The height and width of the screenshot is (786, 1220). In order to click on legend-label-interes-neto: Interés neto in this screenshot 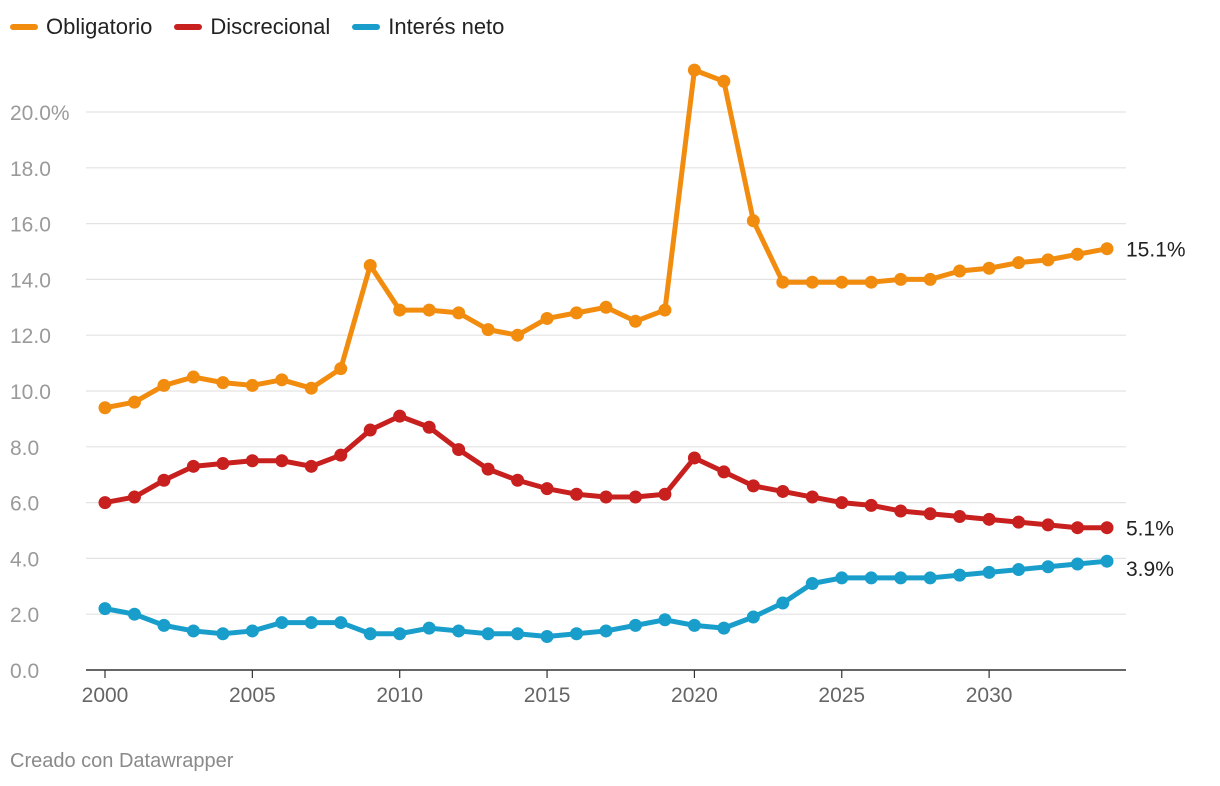, I will do `click(446, 26)`.